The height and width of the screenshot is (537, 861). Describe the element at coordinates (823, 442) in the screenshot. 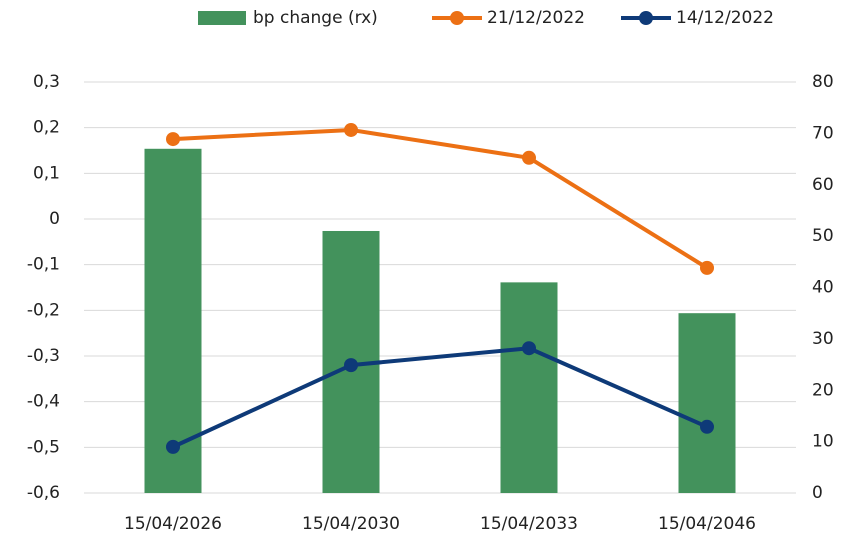

I see `y2-tick-label: 10` at that location.